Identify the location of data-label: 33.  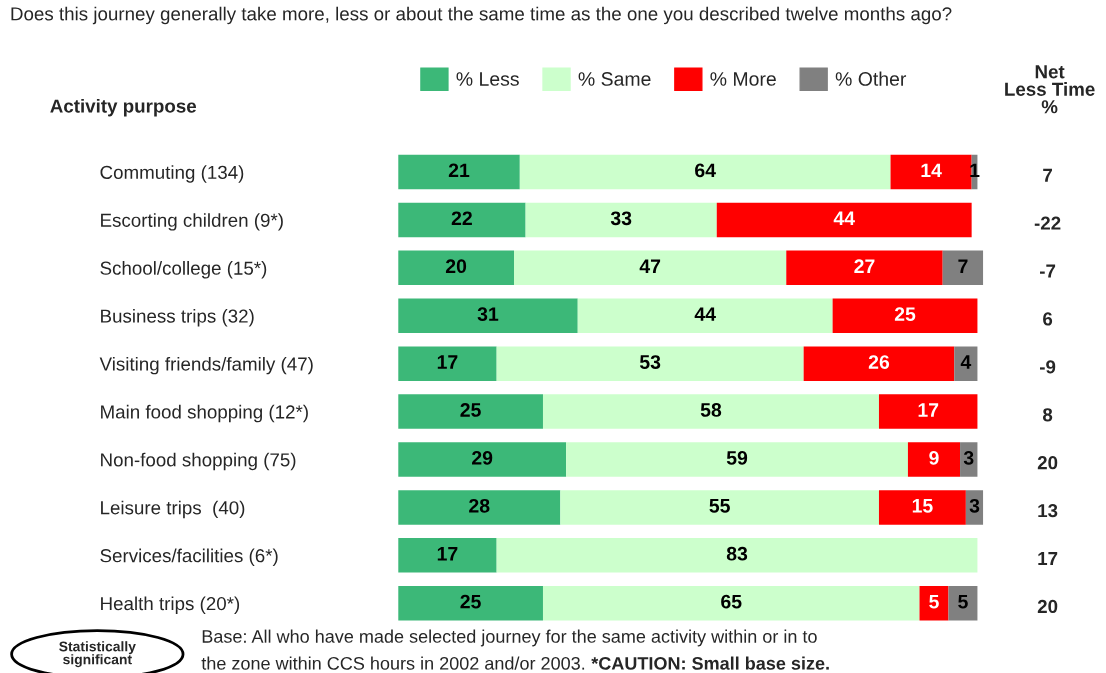
(621, 218).